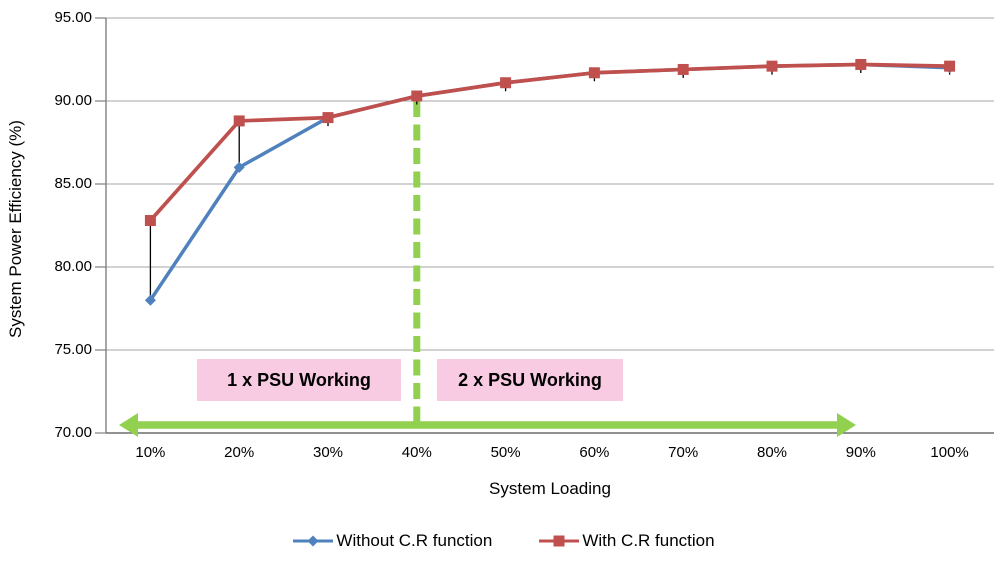 The image size is (1007, 565). What do you see at coordinates (15, 229) in the screenshot?
I see `y-axis-title: System Power Efficiency (%)` at bounding box center [15, 229].